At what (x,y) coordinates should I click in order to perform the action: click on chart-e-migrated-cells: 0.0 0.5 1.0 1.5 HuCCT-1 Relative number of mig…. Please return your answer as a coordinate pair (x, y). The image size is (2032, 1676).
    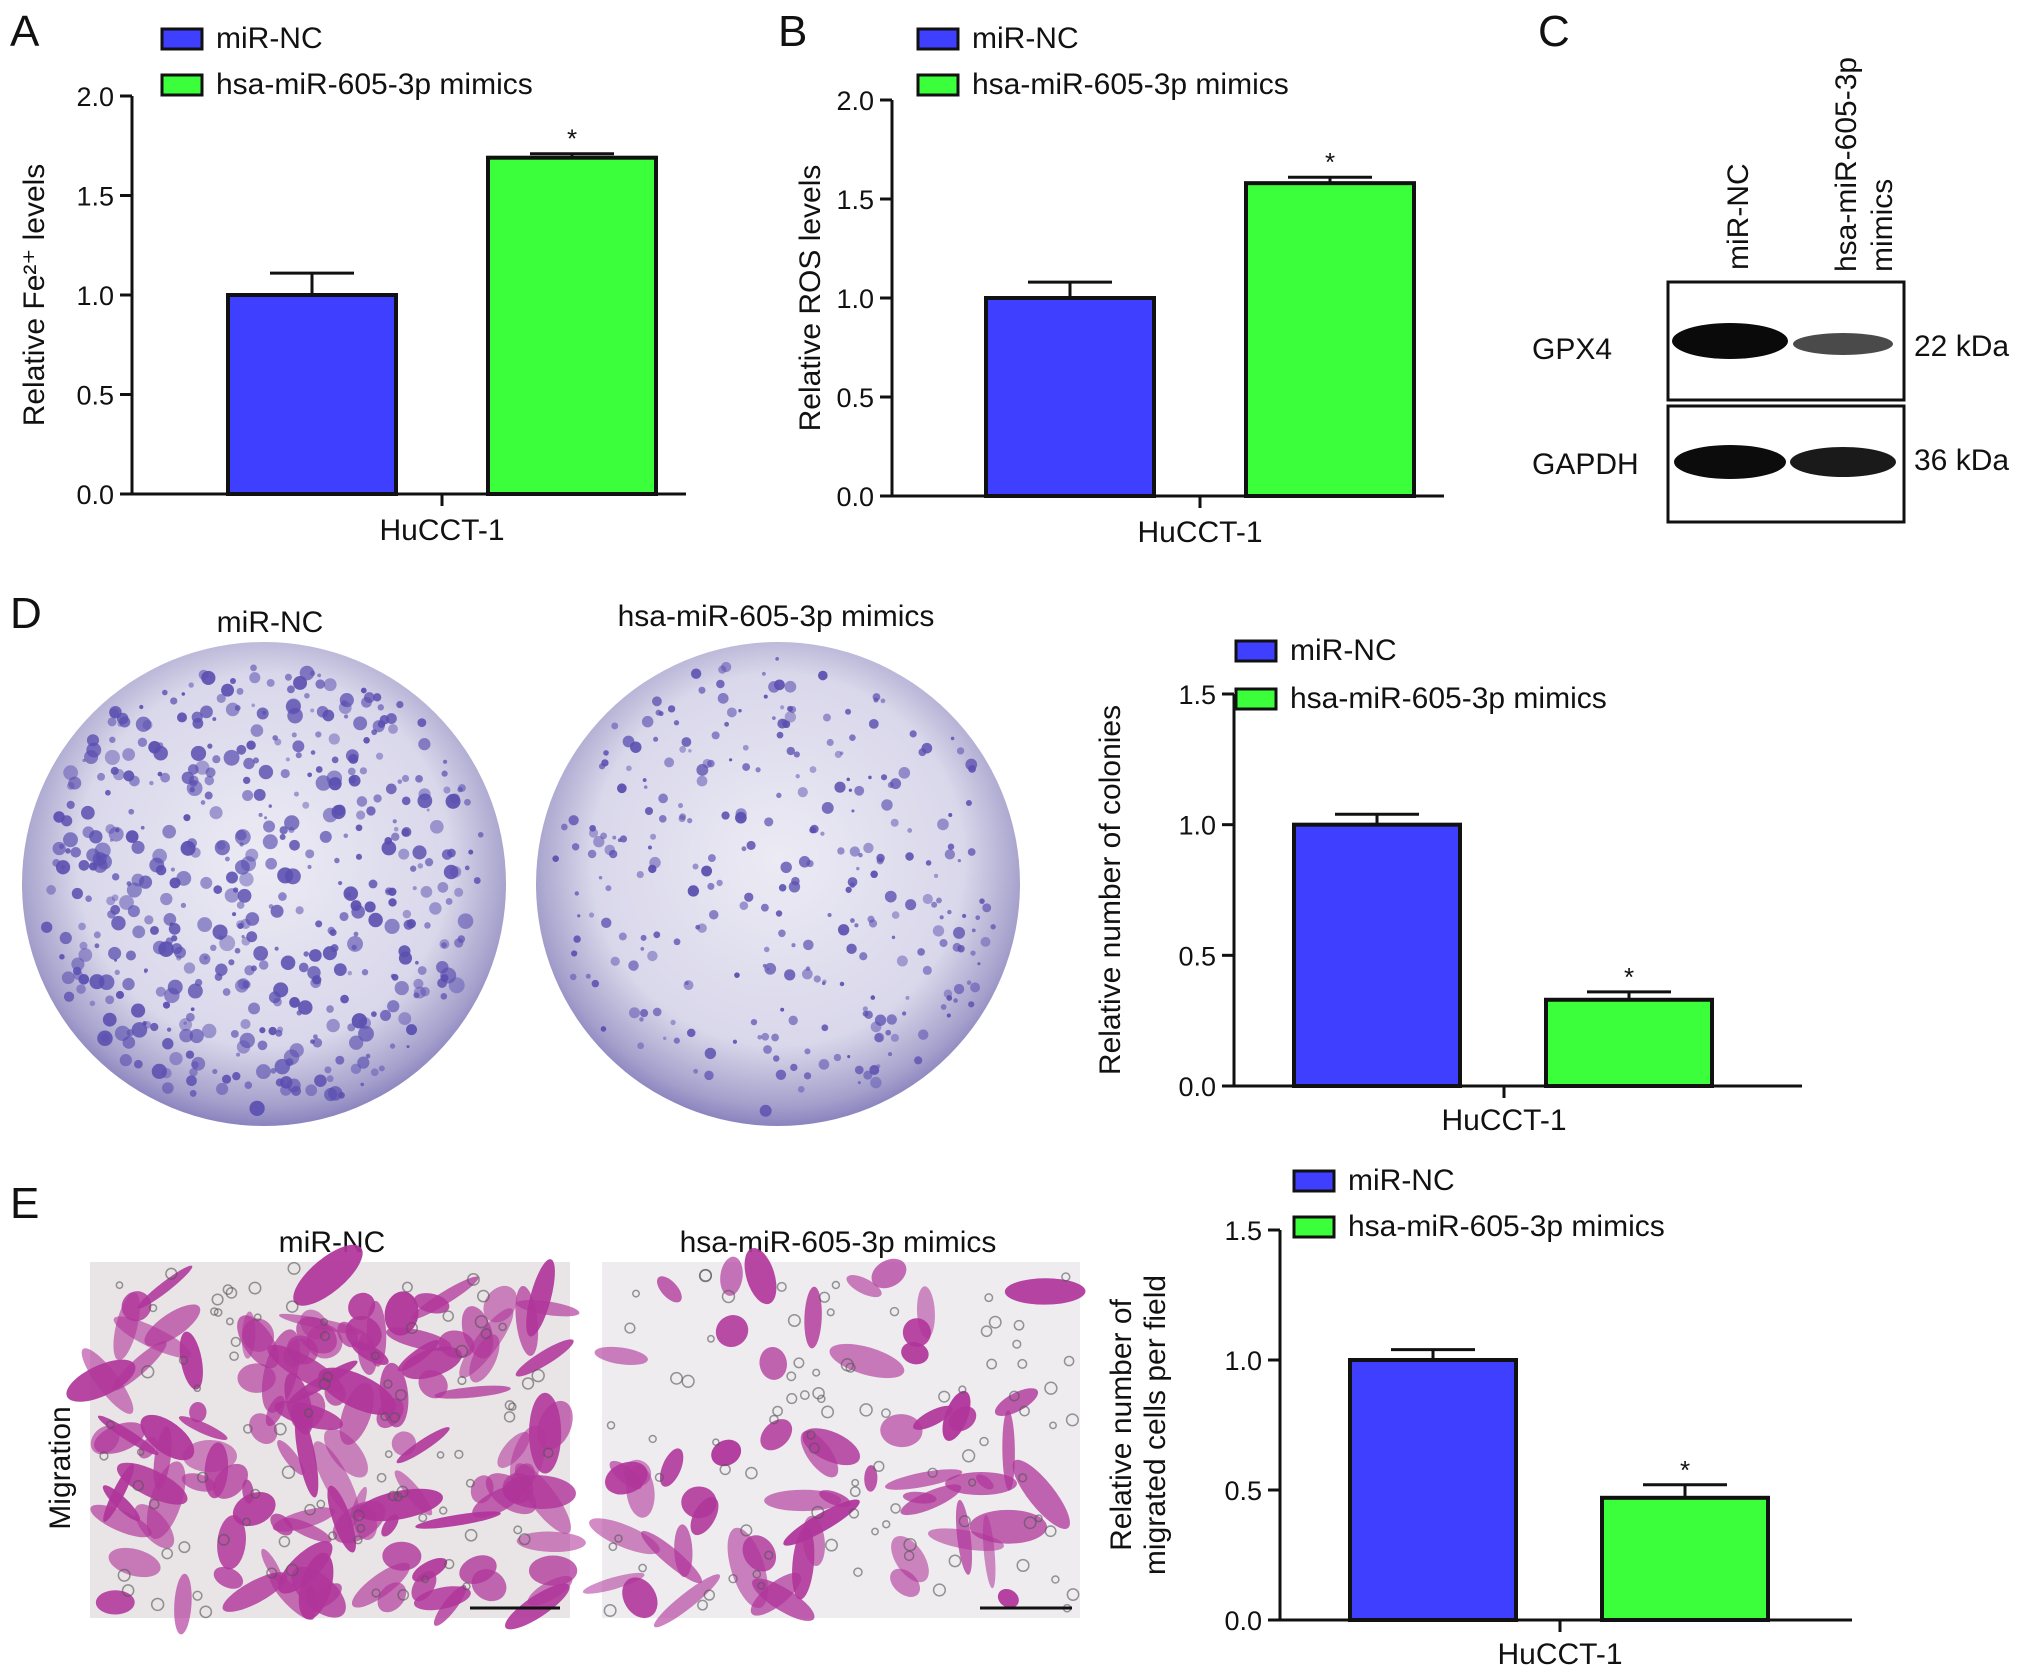
    Looking at the image, I should click on (1478, 1417).